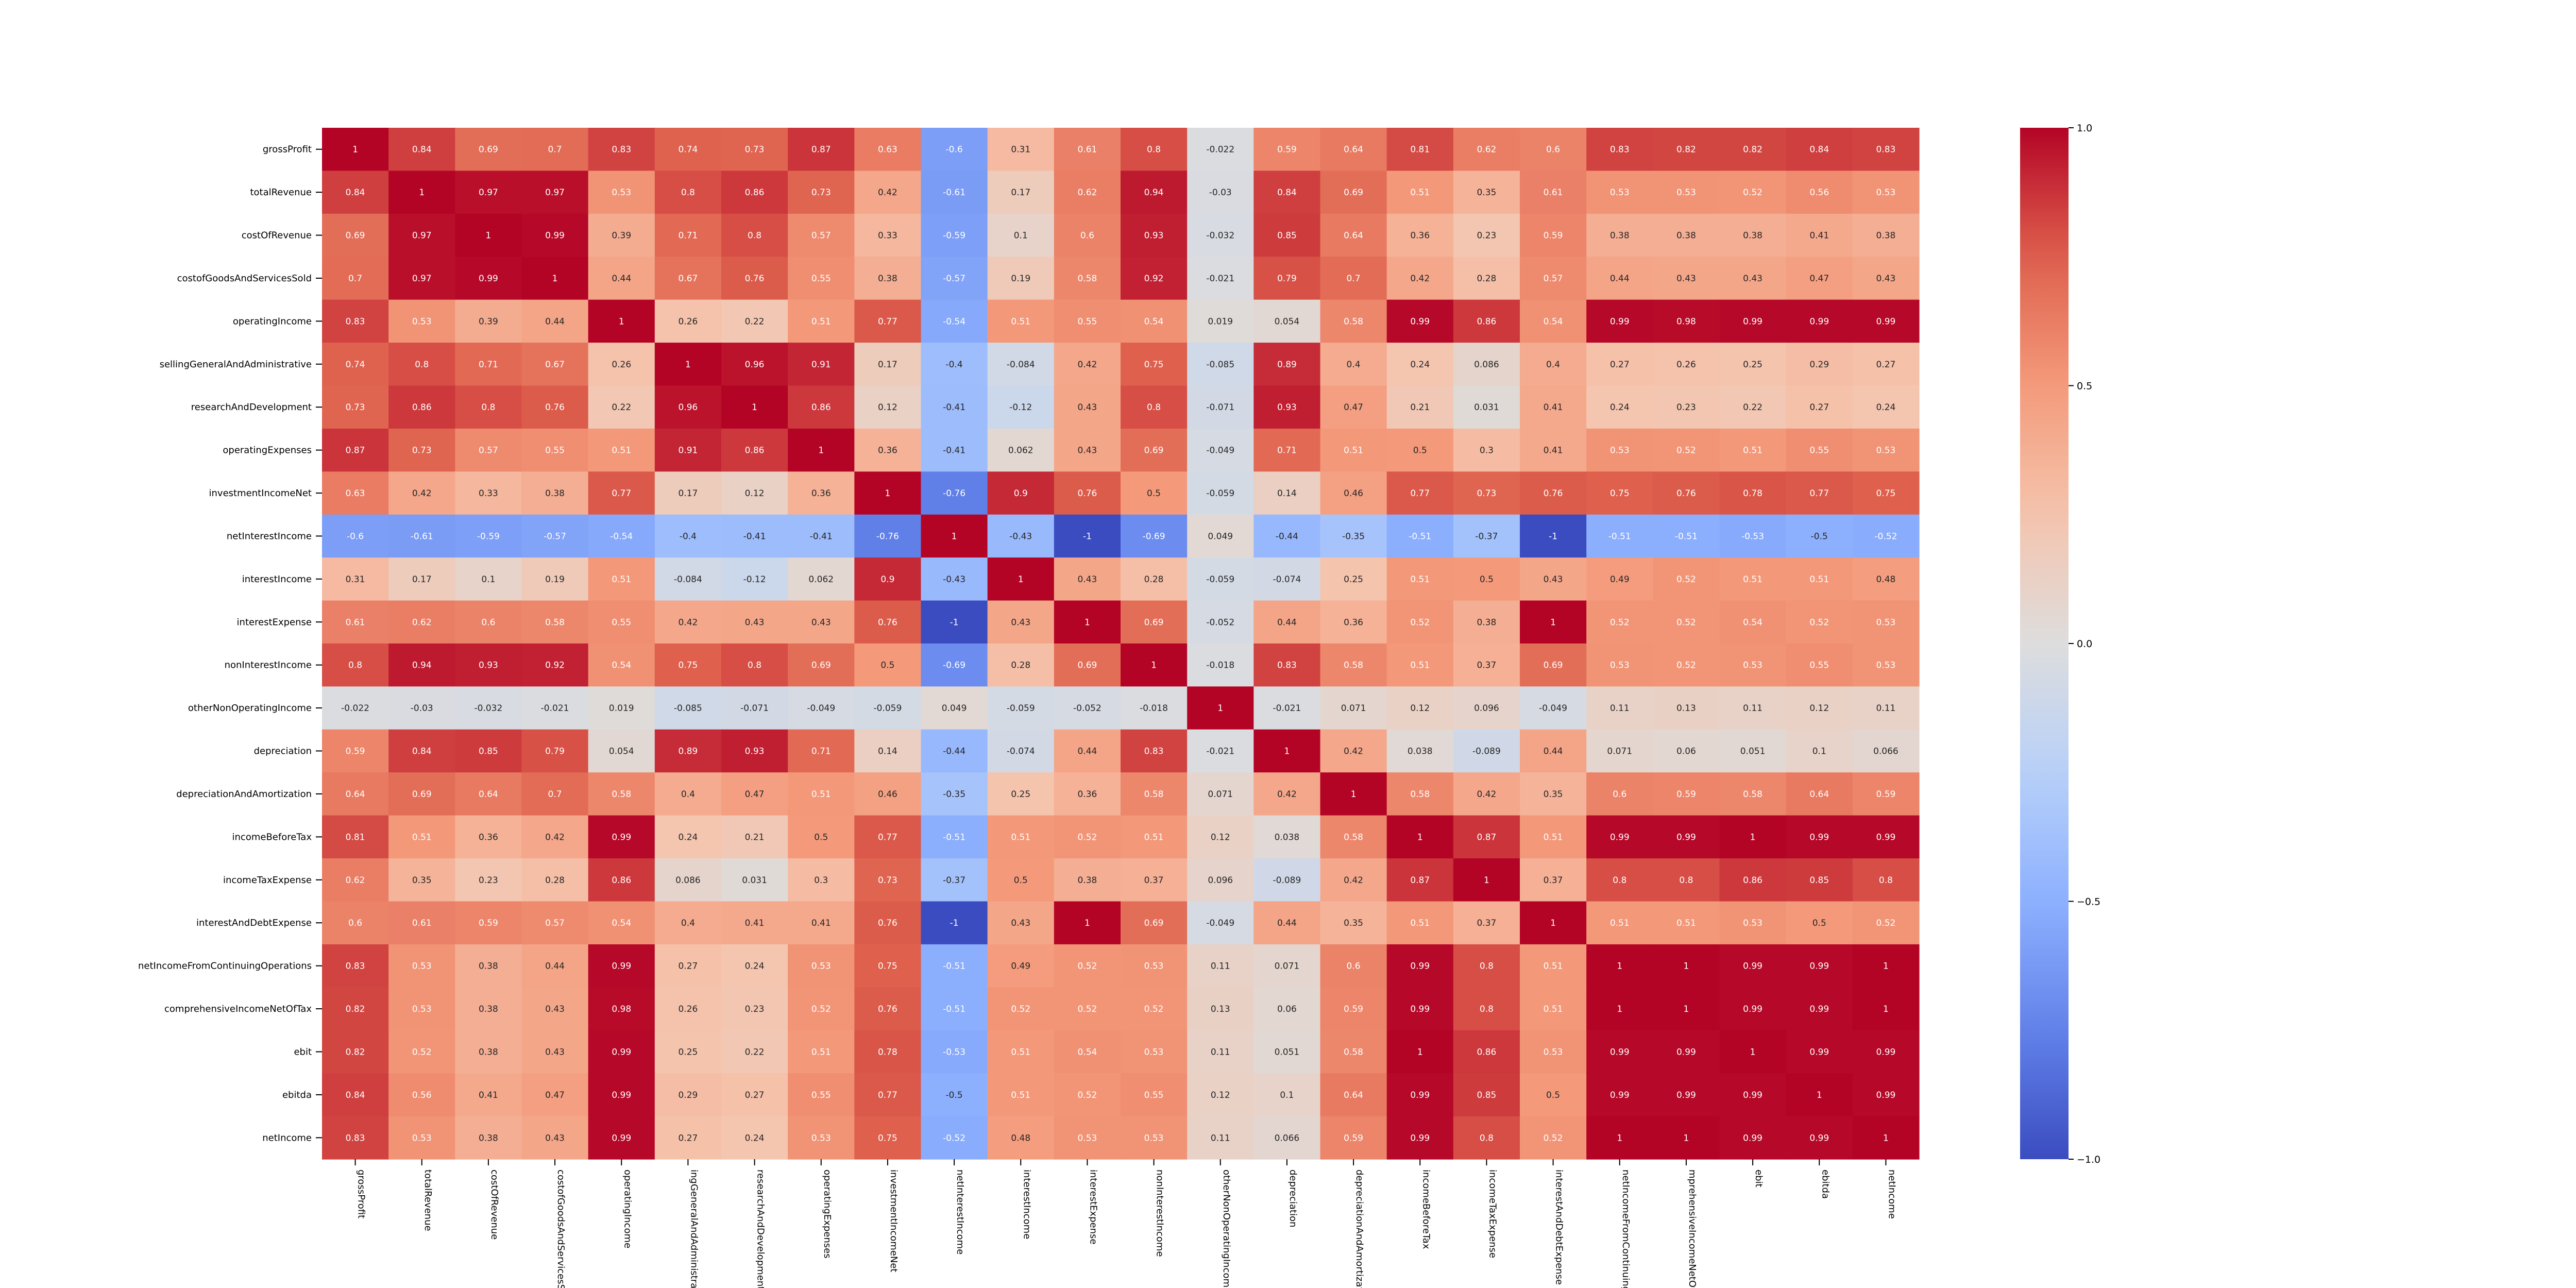  I want to click on cell-value-label: -0.41, so click(754, 536).